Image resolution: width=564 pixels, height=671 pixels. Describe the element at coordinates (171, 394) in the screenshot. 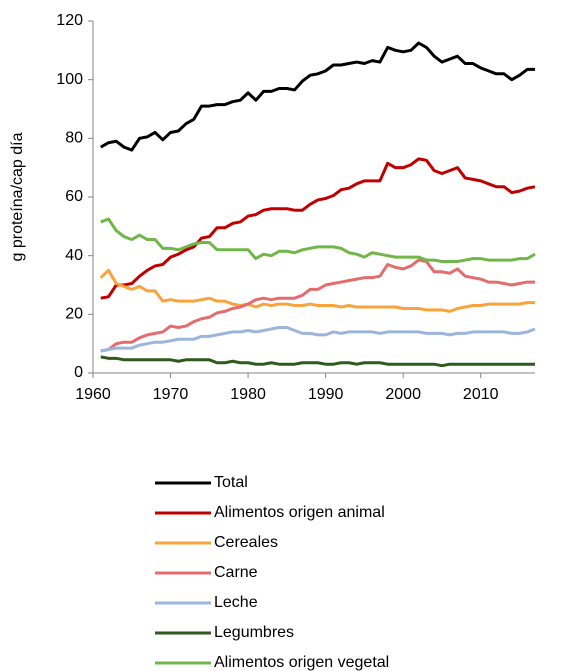

I see `x-tick-label: 1970` at that location.